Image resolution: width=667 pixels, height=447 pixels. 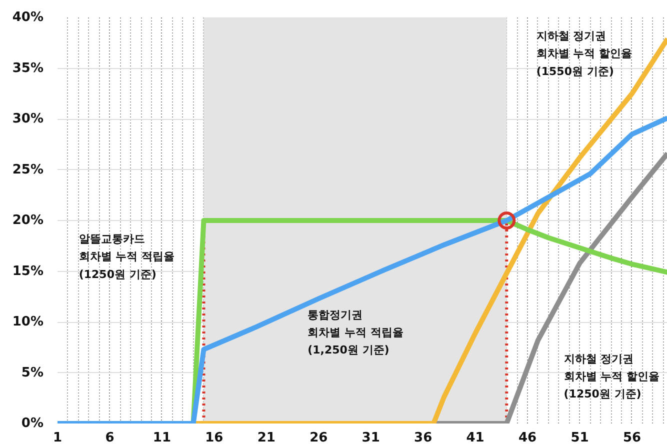 What do you see at coordinates (28, 119) in the screenshot?
I see `y-tick-label: 30%` at bounding box center [28, 119].